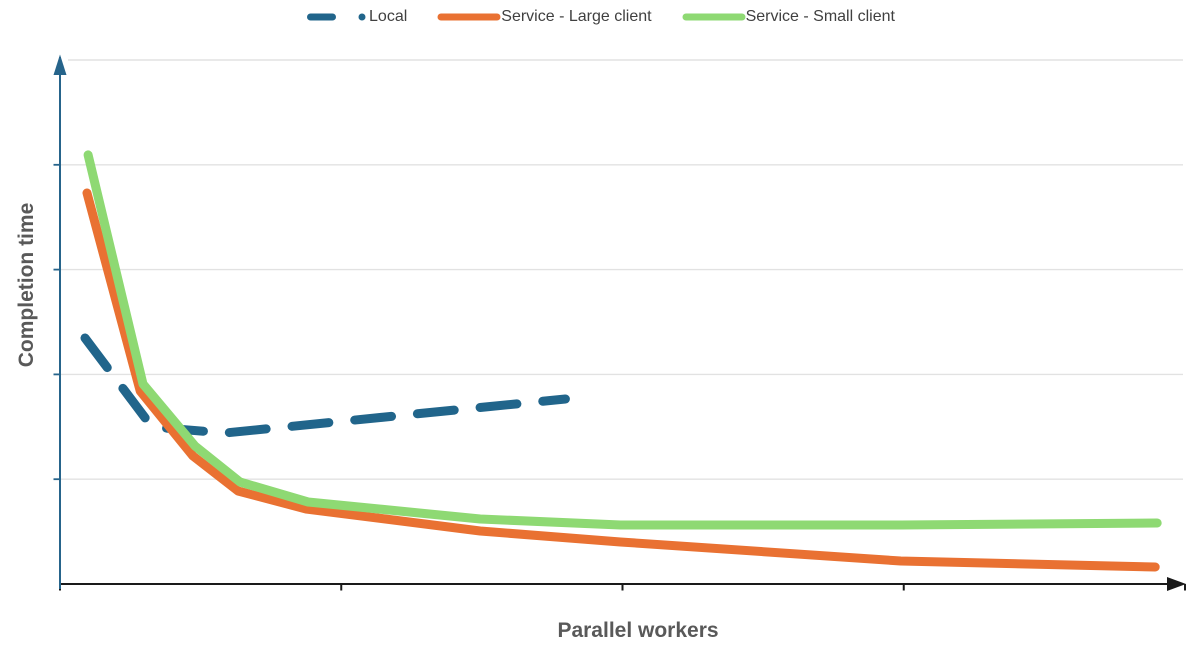  What do you see at coordinates (714, 17) in the screenshot?
I see `service-small-line-swatch-icon` at bounding box center [714, 17].